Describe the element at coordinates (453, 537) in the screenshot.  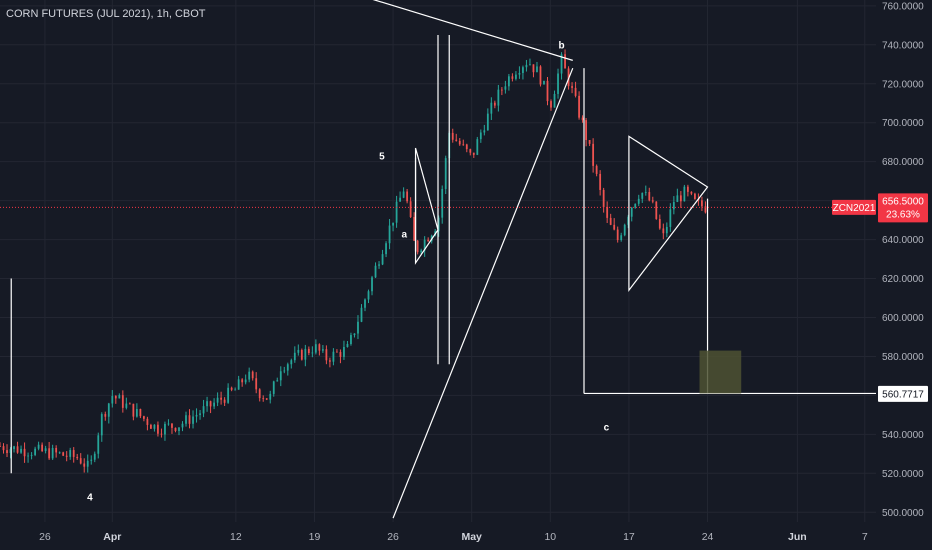
I see `time-axis: 26 Apr 12 19 26 May 10 17 24 Jun 7` at that location.